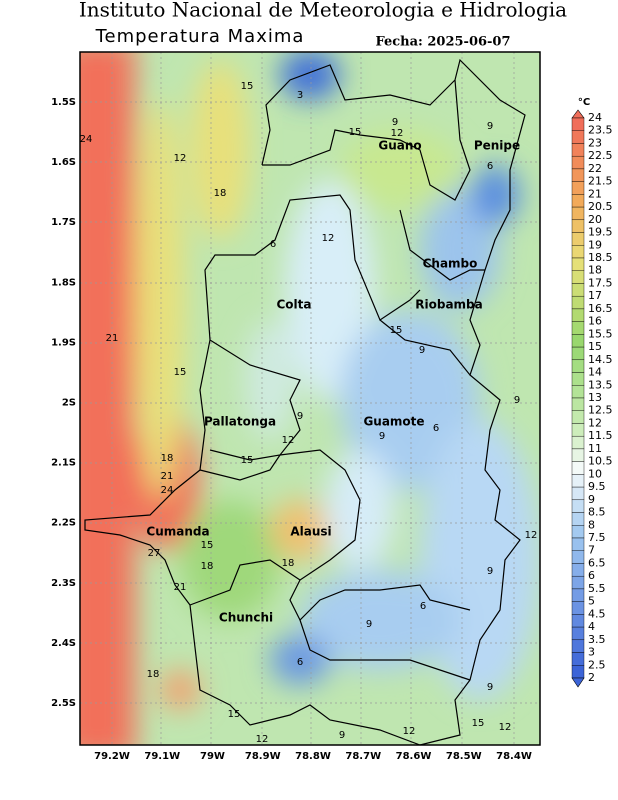  What do you see at coordinates (600, 461) in the screenshot?
I see `colorbar-label: 10.5` at bounding box center [600, 461].